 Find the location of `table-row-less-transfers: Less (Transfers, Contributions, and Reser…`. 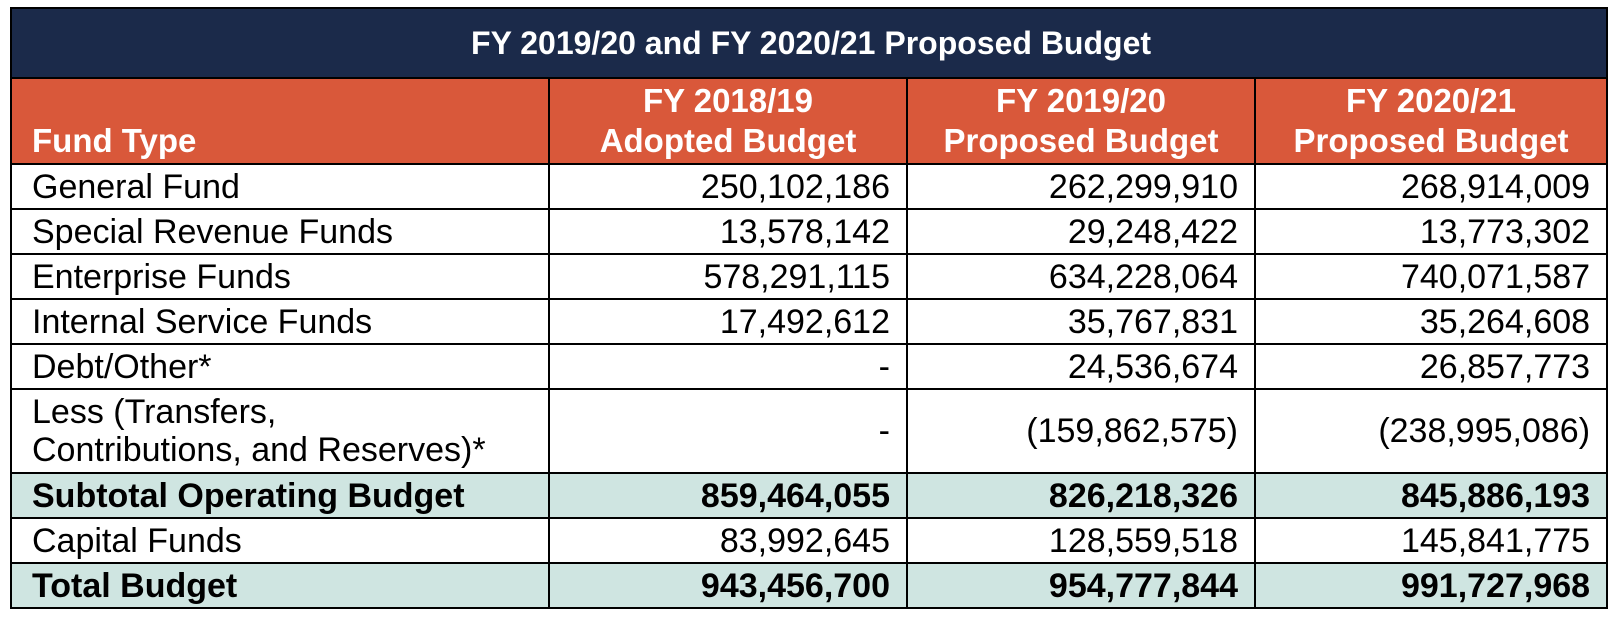

table-row-less-transfers: Less (Transfers, Contributions, and Reser… is located at coordinates (809, 431).